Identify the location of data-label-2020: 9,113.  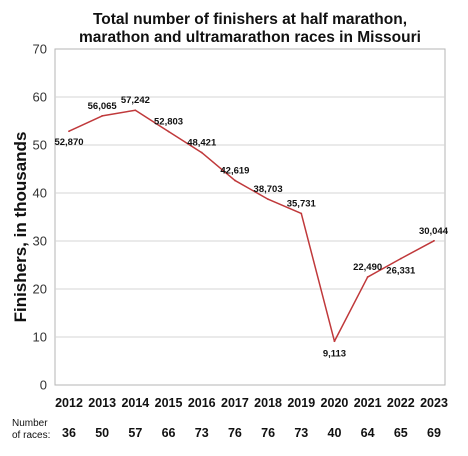
(334, 353).